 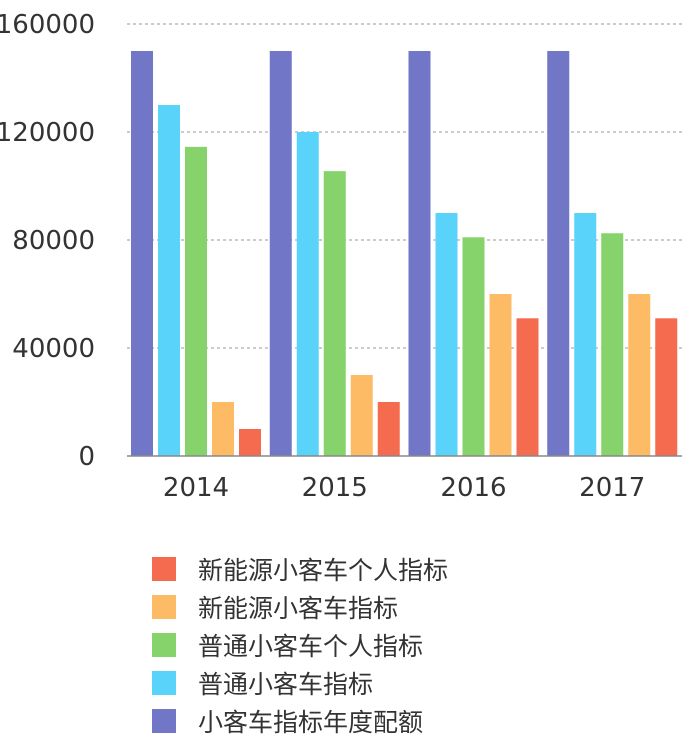 I want to click on y-tick-label: 40000, so click(x=53, y=349).